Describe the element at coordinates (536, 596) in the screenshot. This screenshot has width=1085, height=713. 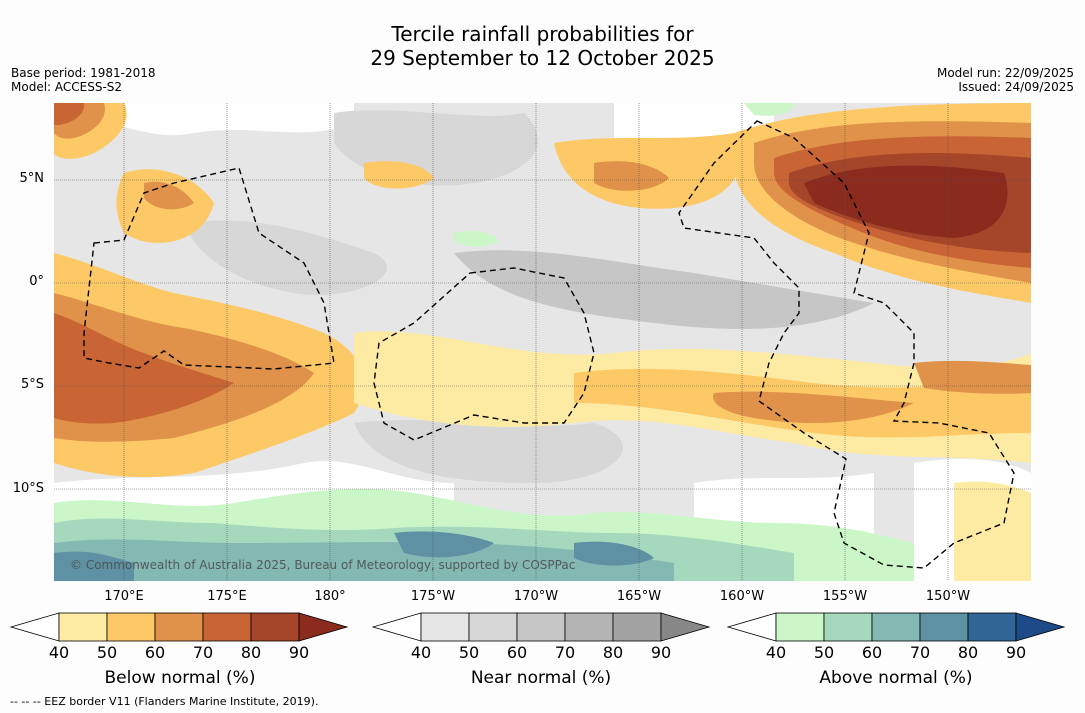
I see `lon-label: 170°W` at that location.